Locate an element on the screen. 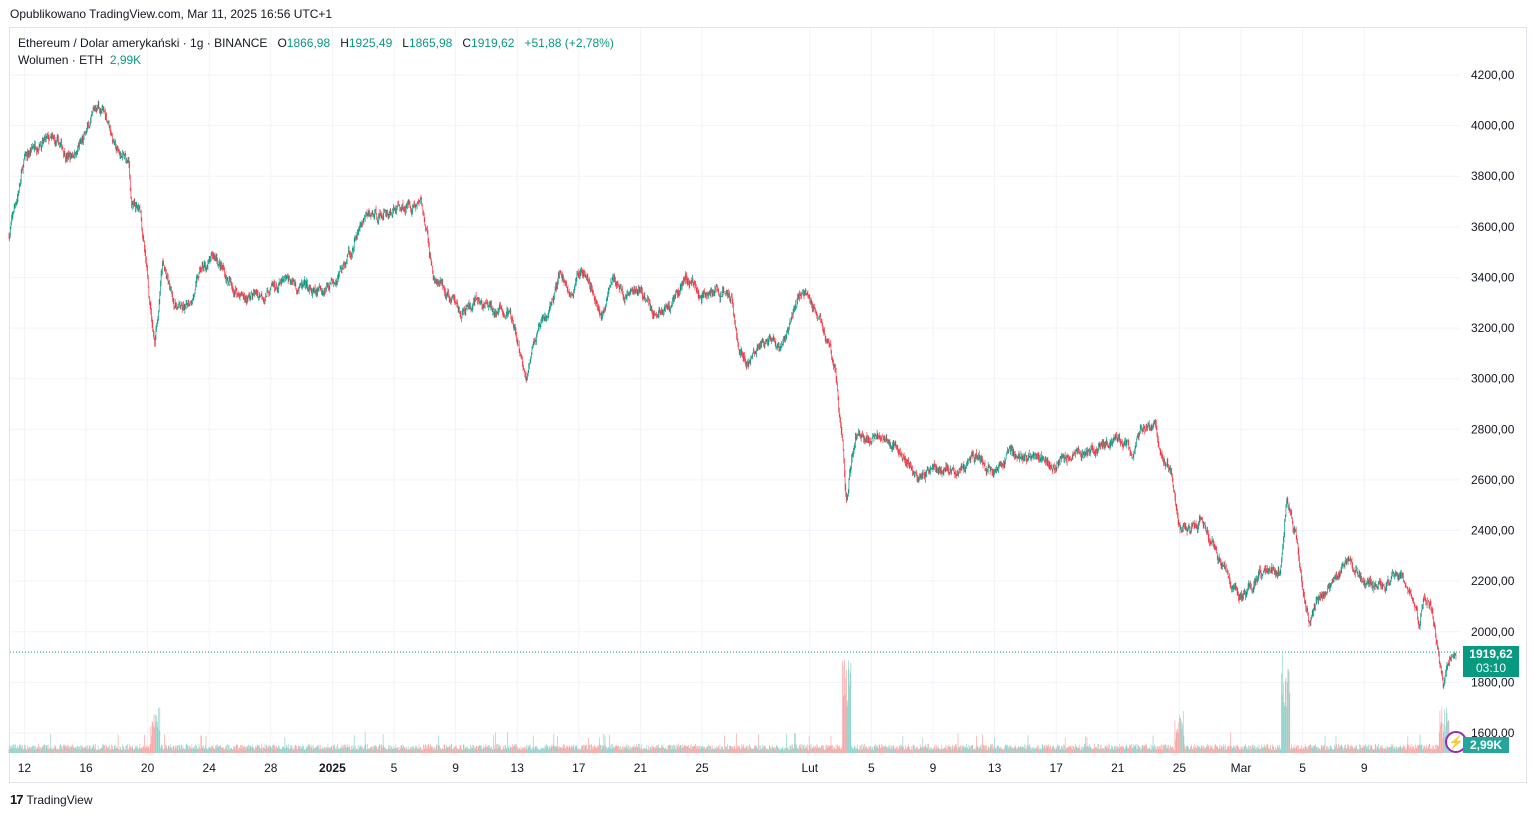  y-tick-label: 2800,00 is located at coordinates (1493, 429).